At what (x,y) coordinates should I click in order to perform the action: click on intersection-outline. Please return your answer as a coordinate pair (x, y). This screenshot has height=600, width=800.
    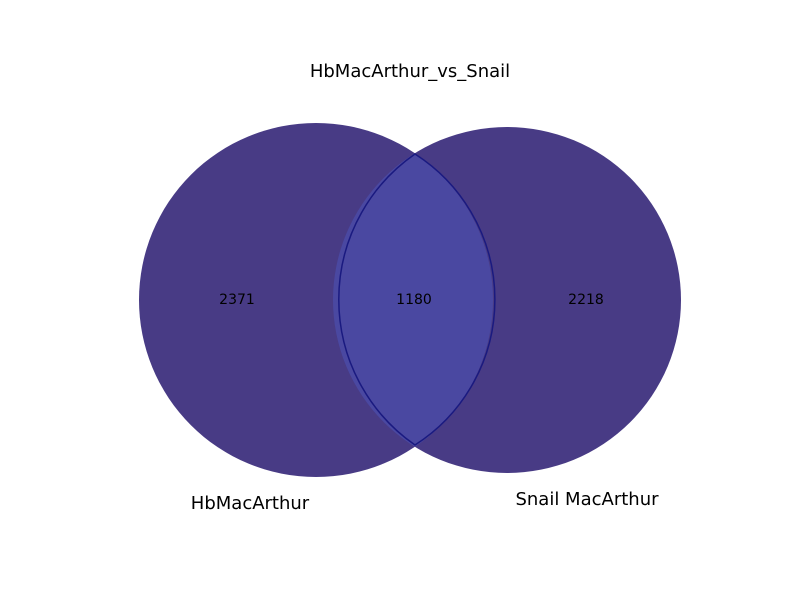
    Looking at the image, I should click on (417, 299).